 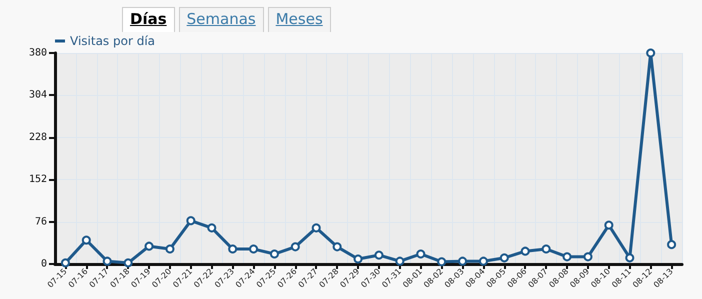 What do you see at coordinates (299, 19) in the screenshot?
I see `text: Meses` at bounding box center [299, 19].